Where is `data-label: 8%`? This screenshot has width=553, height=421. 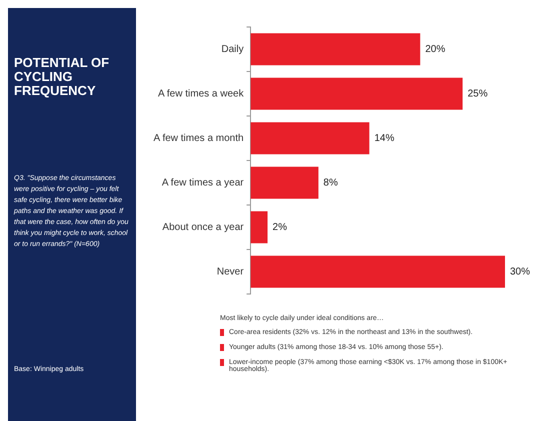 data-label: 8% is located at coordinates (330, 183).